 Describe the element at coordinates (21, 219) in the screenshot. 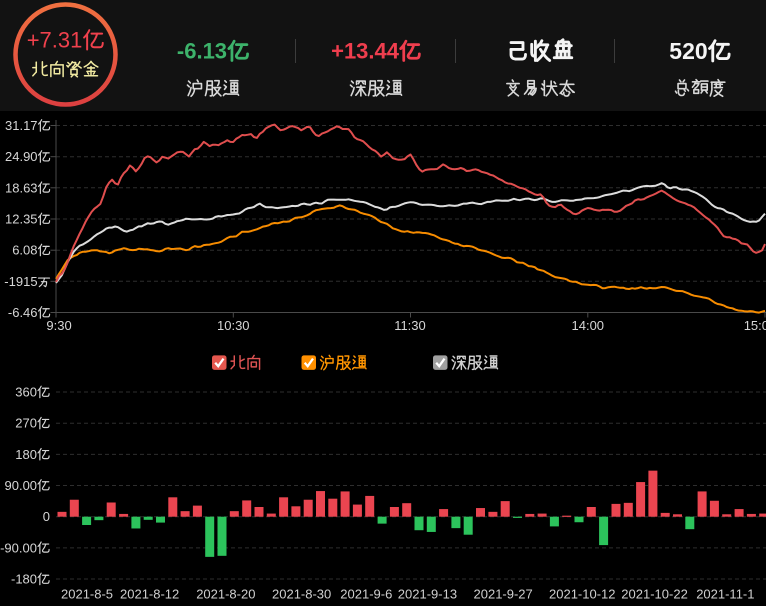

I see `svg-text: 12.35` at that location.